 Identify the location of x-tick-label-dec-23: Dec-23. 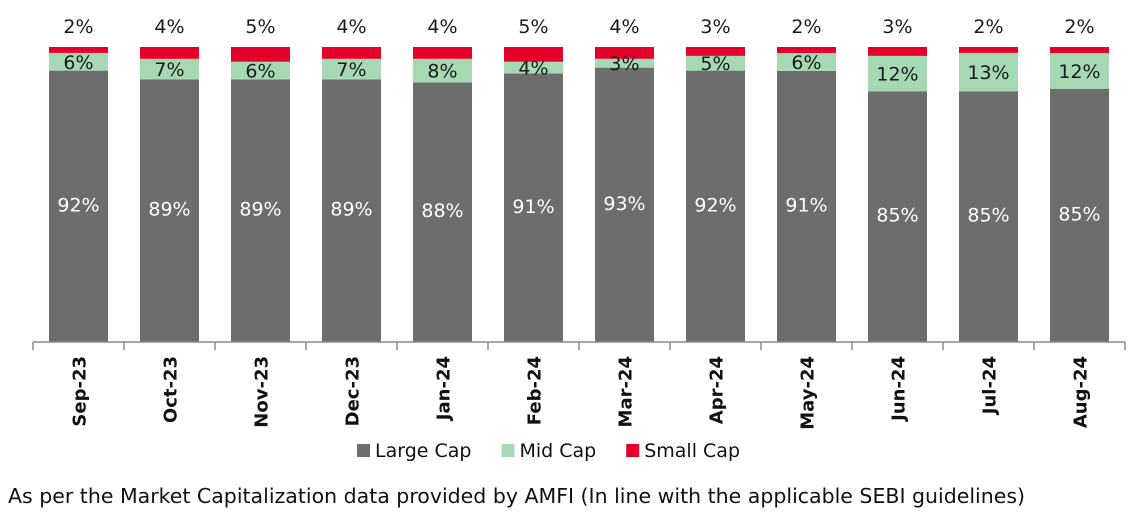
(353, 391).